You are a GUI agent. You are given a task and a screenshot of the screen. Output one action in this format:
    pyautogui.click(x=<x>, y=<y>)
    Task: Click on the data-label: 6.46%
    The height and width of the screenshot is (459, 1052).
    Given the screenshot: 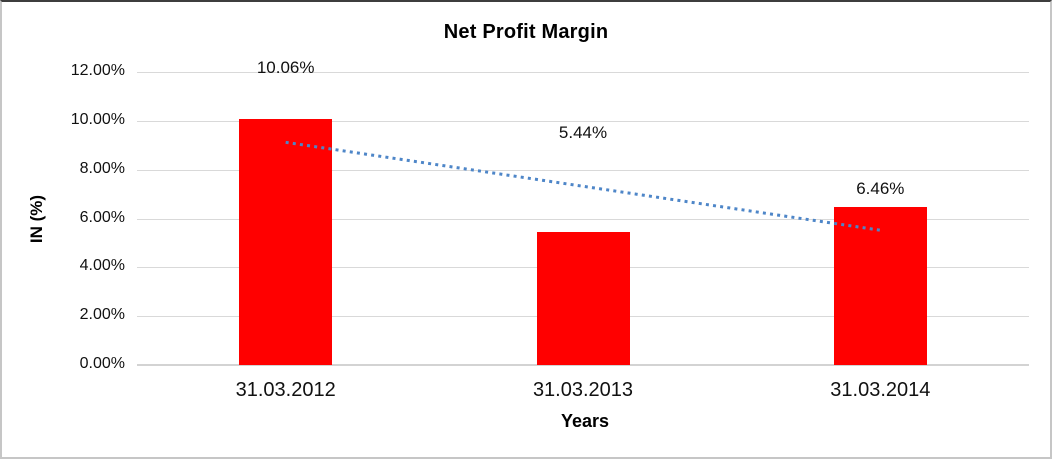 What is the action you would take?
    pyautogui.click(x=880, y=188)
    